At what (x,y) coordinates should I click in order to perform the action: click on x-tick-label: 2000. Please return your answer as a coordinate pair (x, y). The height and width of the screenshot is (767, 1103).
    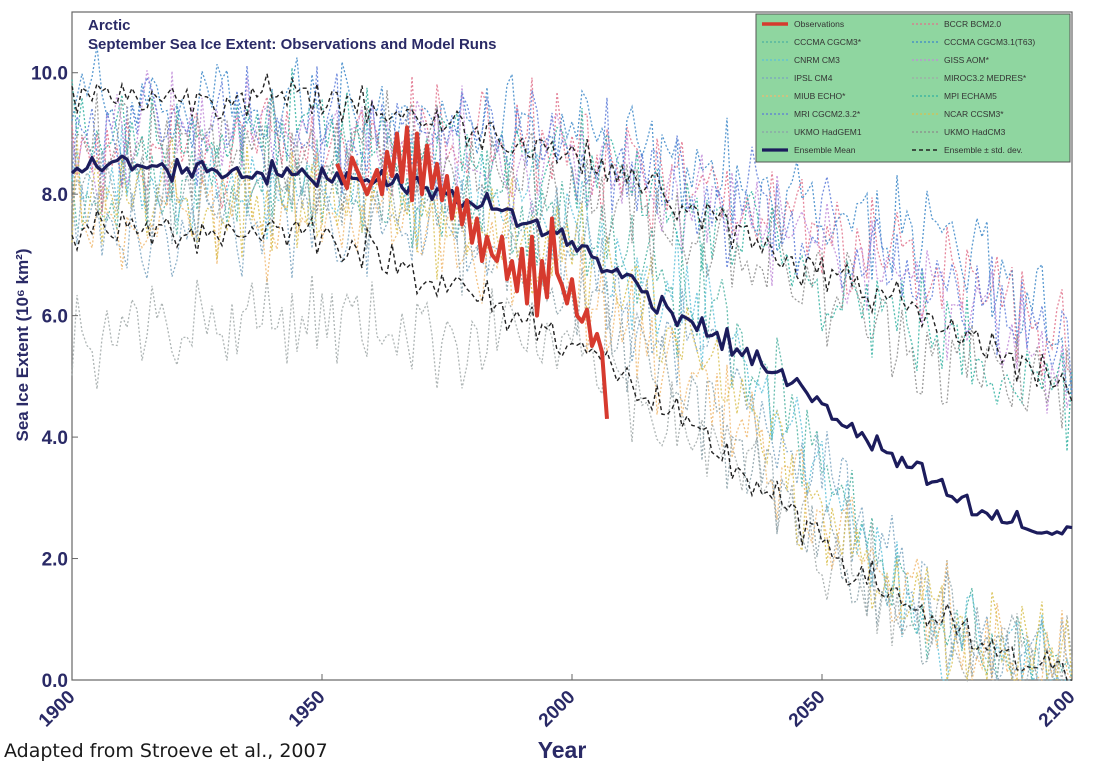
    Looking at the image, I should click on (557, 709).